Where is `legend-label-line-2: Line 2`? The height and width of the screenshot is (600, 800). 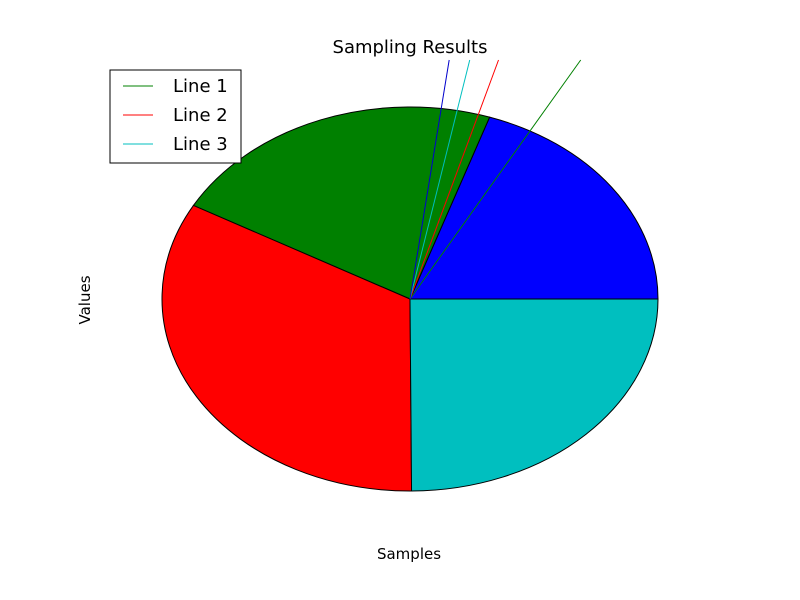 legend-label-line-2: Line 2 is located at coordinates (200, 115).